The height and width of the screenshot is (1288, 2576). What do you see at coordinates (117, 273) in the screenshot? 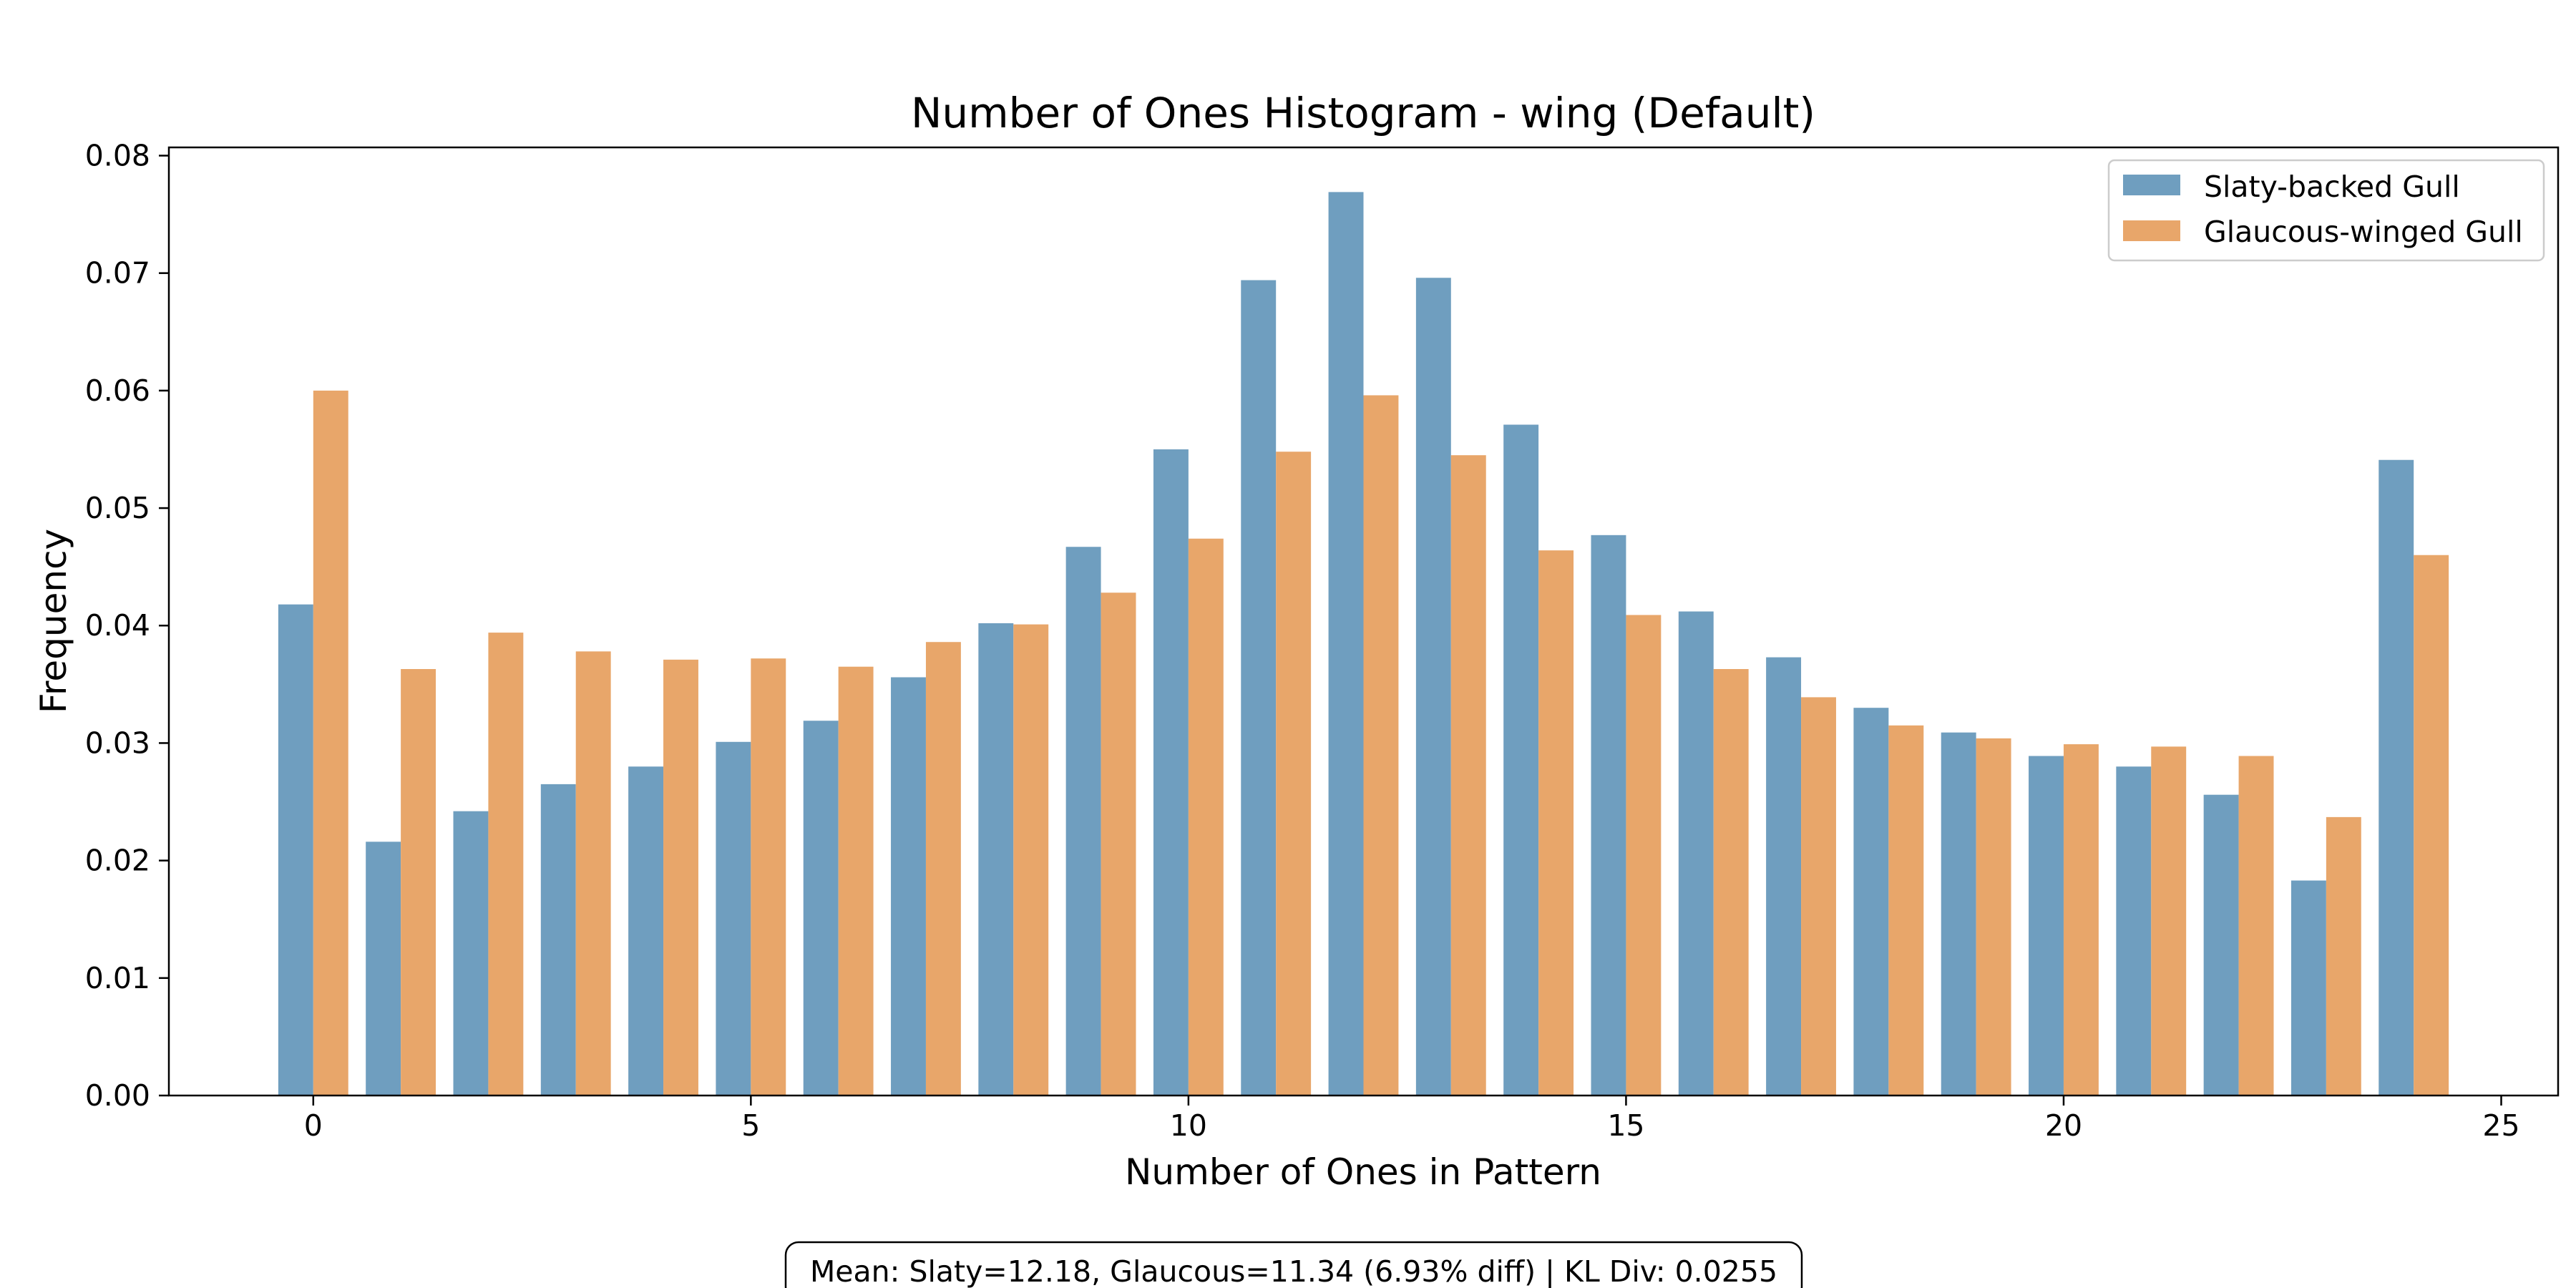
I see `y-tick-label-0.07: 0.07` at bounding box center [117, 273].